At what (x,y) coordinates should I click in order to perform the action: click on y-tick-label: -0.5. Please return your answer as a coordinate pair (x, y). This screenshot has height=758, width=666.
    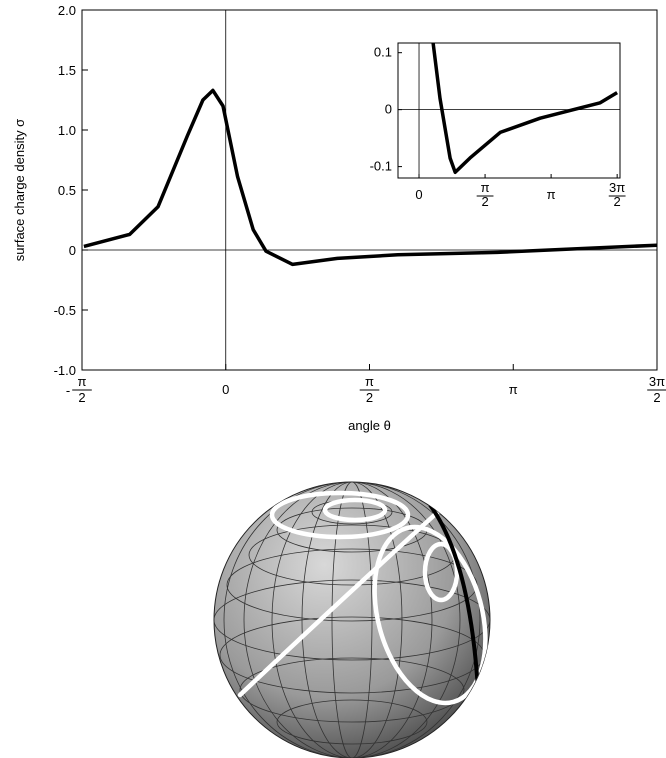
    Looking at the image, I should click on (65, 310).